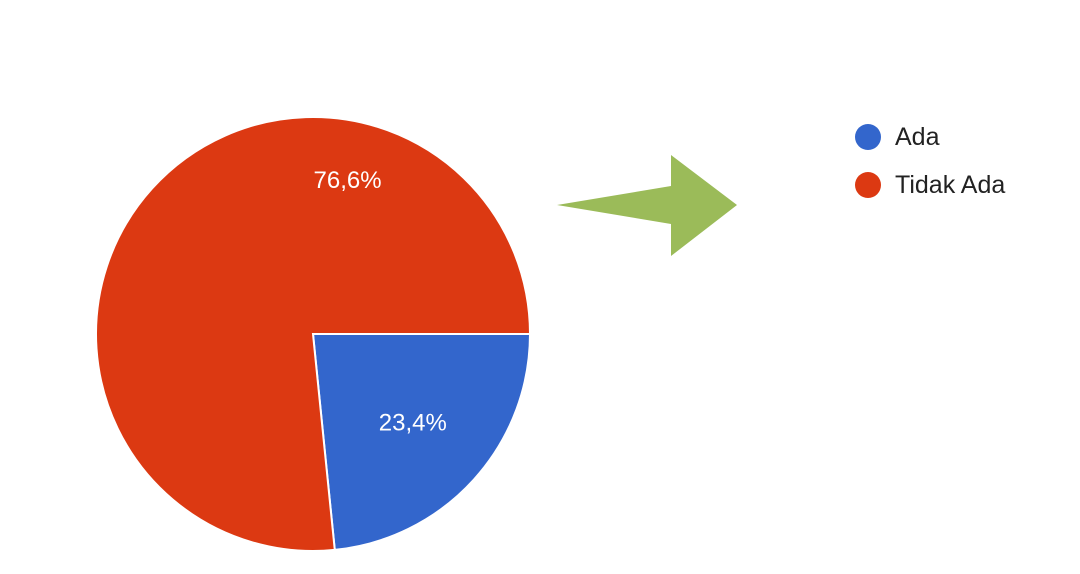 The image size is (1080, 574). Describe the element at coordinates (348, 180) in the screenshot. I see `pie-slice-label-tidak-ada: 76,6%` at that location.